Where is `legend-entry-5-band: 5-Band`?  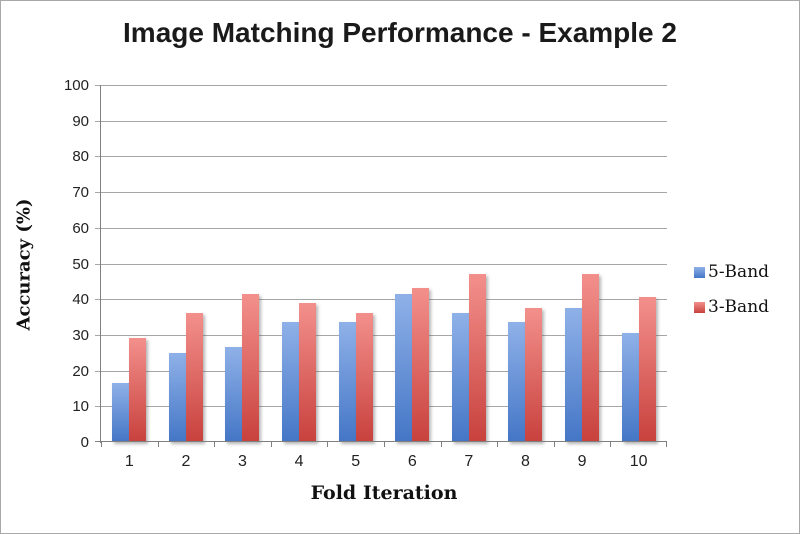
legend-entry-5-band: 5-Band is located at coordinates (731, 272).